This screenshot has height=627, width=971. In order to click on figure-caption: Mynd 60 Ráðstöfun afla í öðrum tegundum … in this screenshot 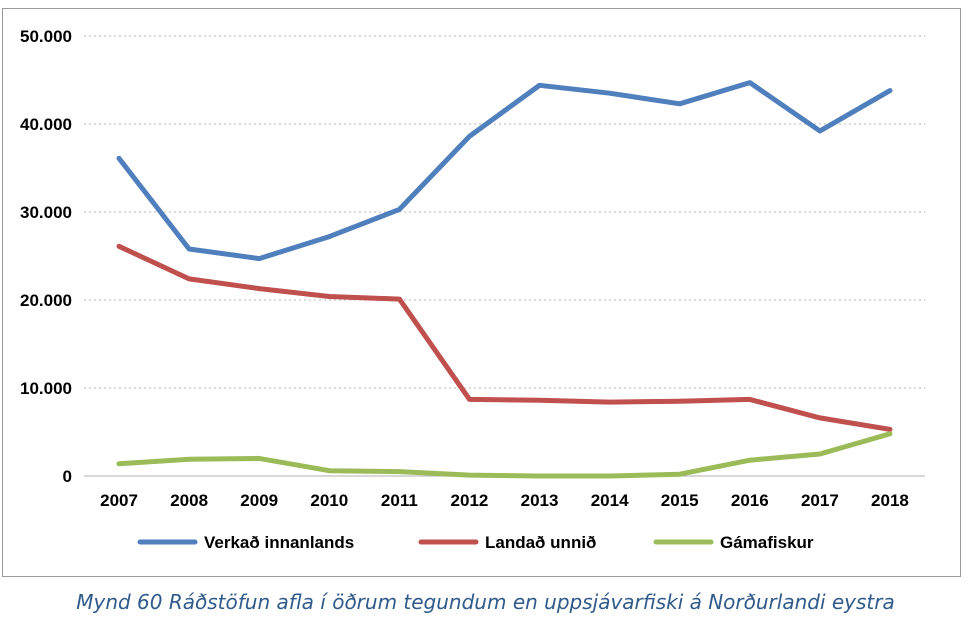, I will do `click(485, 602)`.